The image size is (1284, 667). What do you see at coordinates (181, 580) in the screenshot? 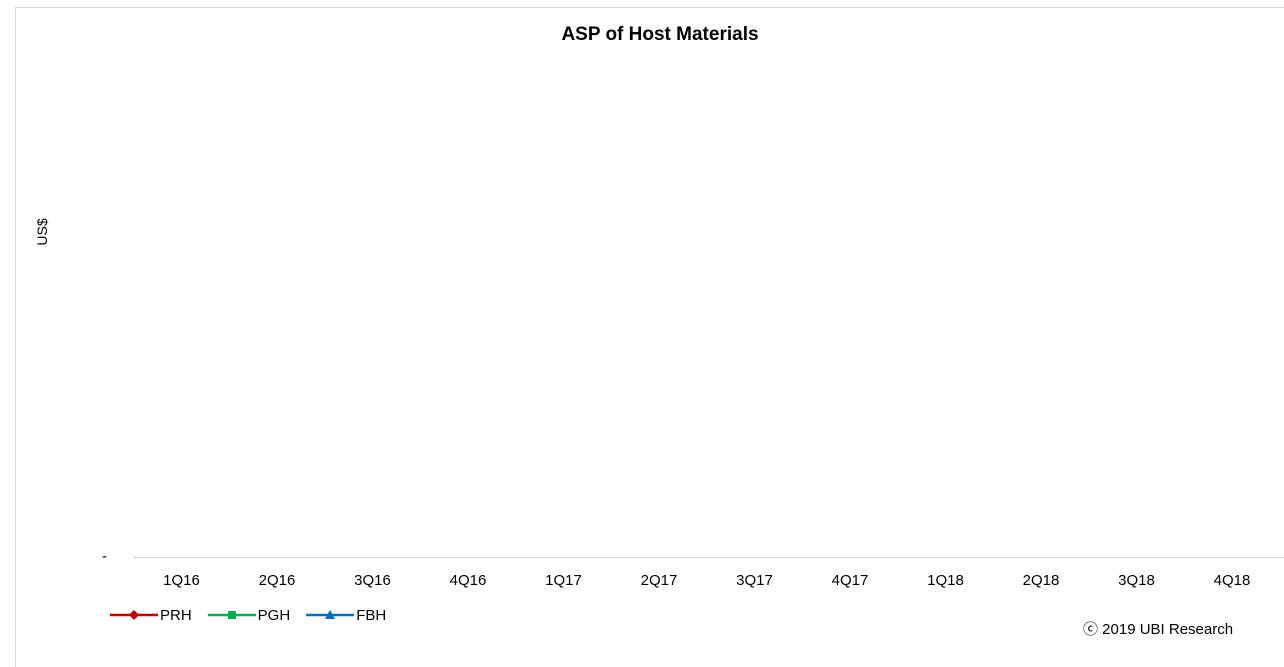
I see `x-tick-label: 1Q16` at bounding box center [181, 580].